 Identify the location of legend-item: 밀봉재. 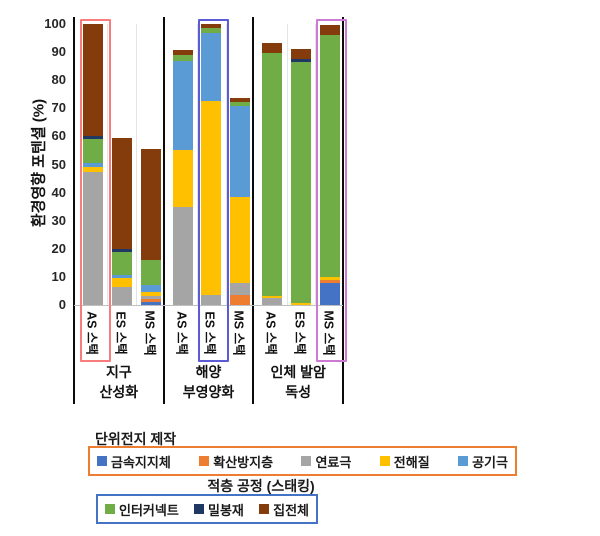
(219, 509).